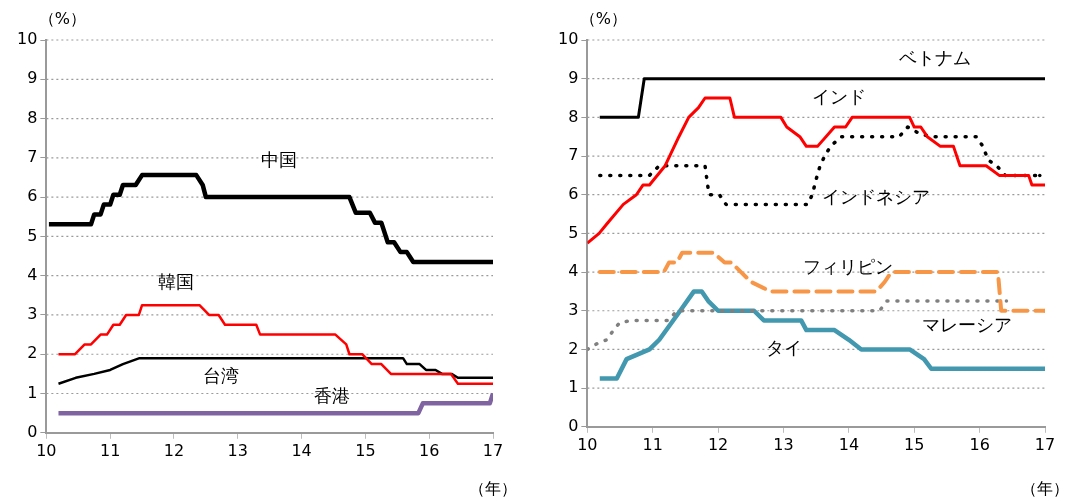  What do you see at coordinates (875, 197) in the screenshot?
I see `series-label: インドネシア` at bounding box center [875, 197].